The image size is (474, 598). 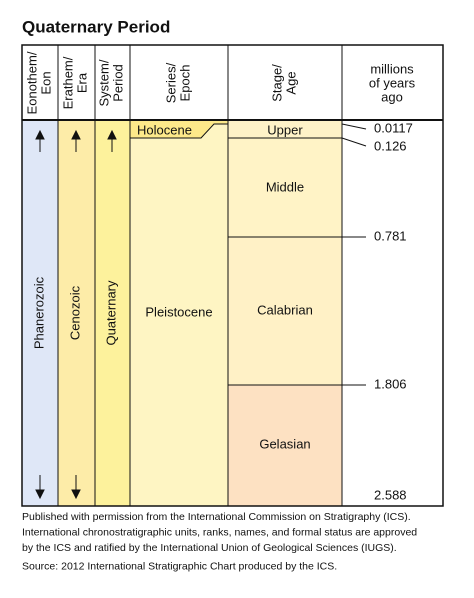 I want to click on age-label: 0.781, so click(x=390, y=235).